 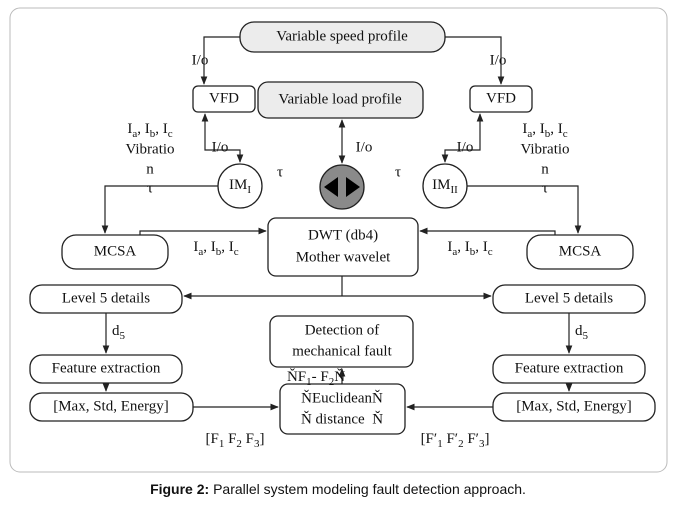 What do you see at coordinates (342, 418) in the screenshot?
I see `euclidean-label: Ň distance Ň` at bounding box center [342, 418].